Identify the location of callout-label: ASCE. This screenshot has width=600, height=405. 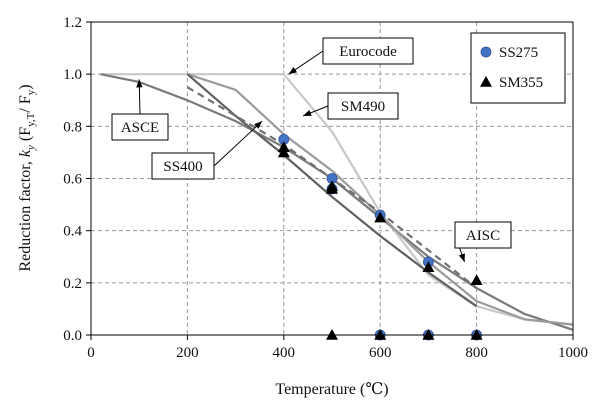
(140, 128).